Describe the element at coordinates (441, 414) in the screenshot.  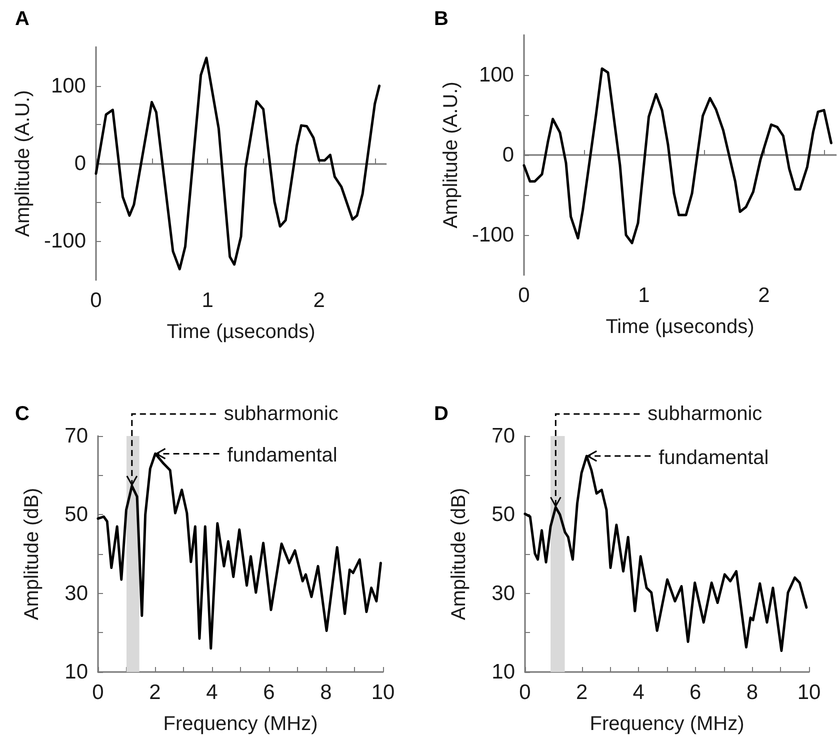
I see `chart-title: D` at that location.